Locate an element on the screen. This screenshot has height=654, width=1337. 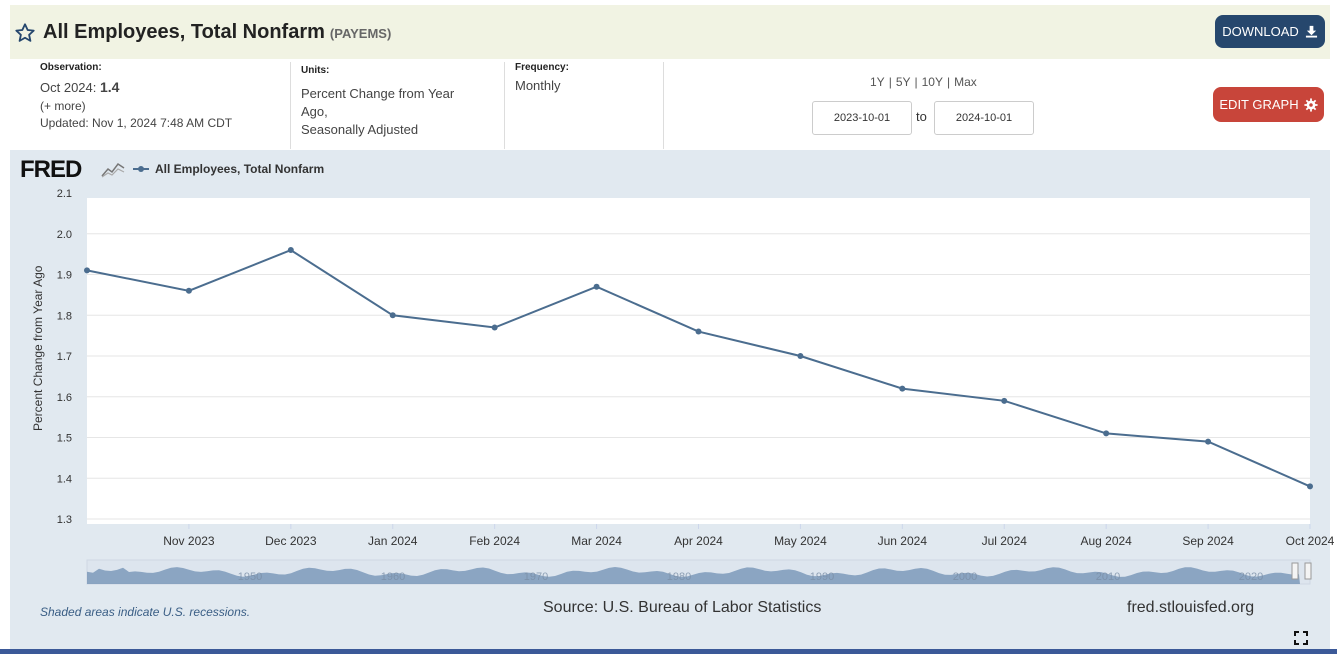
range-1y: 1Y is located at coordinates (877, 82).